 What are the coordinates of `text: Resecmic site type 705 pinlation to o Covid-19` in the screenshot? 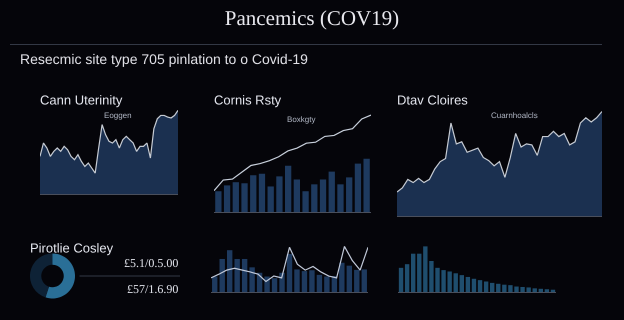 It's located at (164, 59).